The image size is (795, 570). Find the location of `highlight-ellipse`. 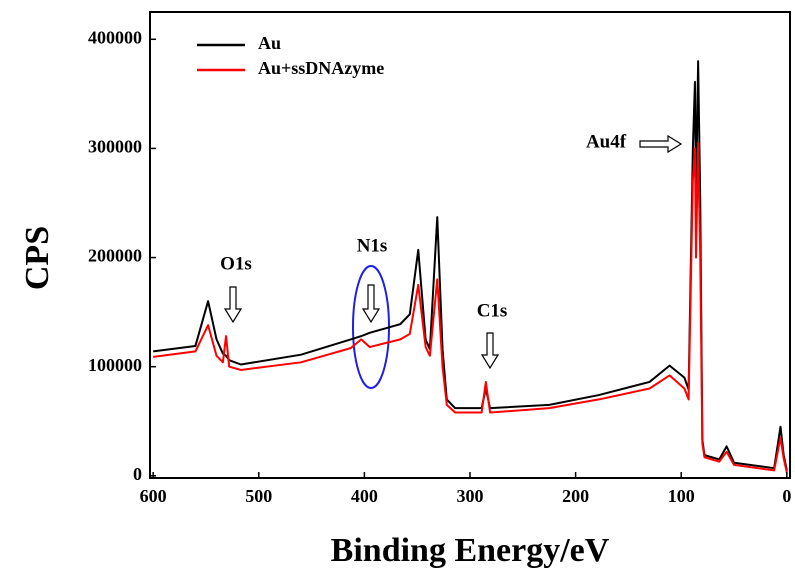

highlight-ellipse is located at coordinates (371, 327).